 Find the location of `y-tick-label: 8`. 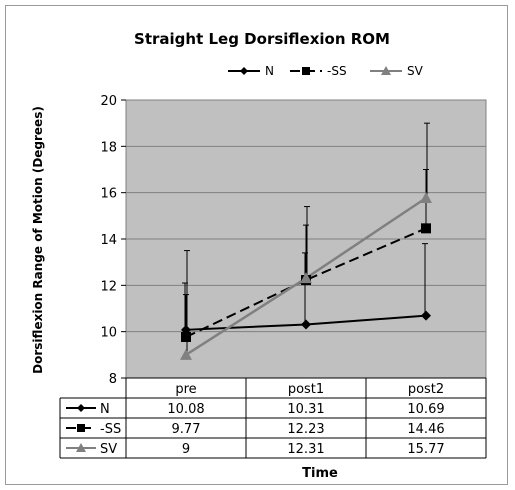

y-tick-label: 8 is located at coordinates (113, 379).